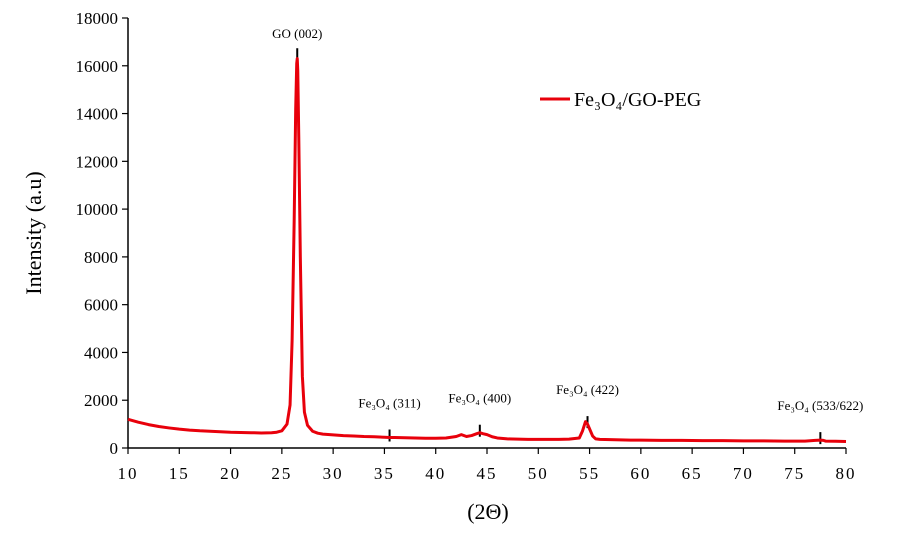  What do you see at coordinates (820, 405) in the screenshot?
I see `peak-label: Fe₃O₄ (533/622)` at bounding box center [820, 405].